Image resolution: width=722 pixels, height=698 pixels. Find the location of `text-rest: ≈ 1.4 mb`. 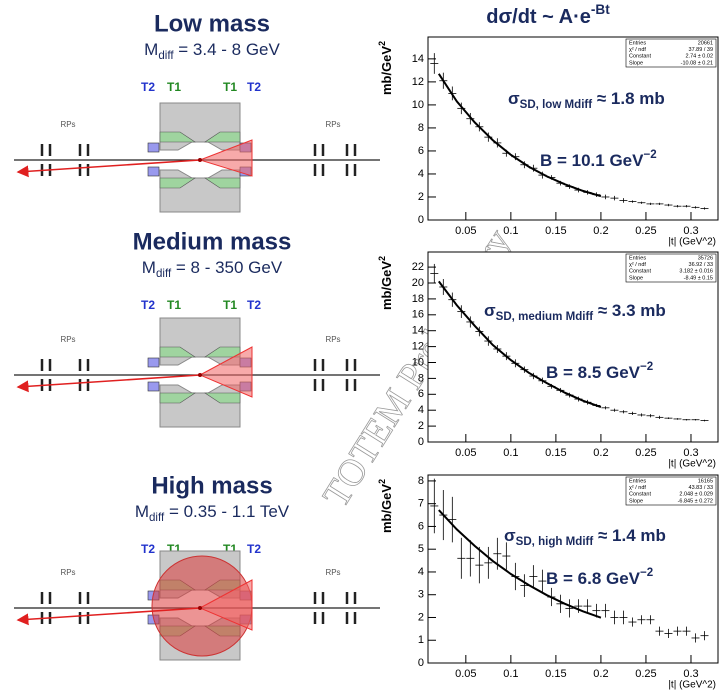

text-rest: ≈ 1.4 mb is located at coordinates (629, 535).